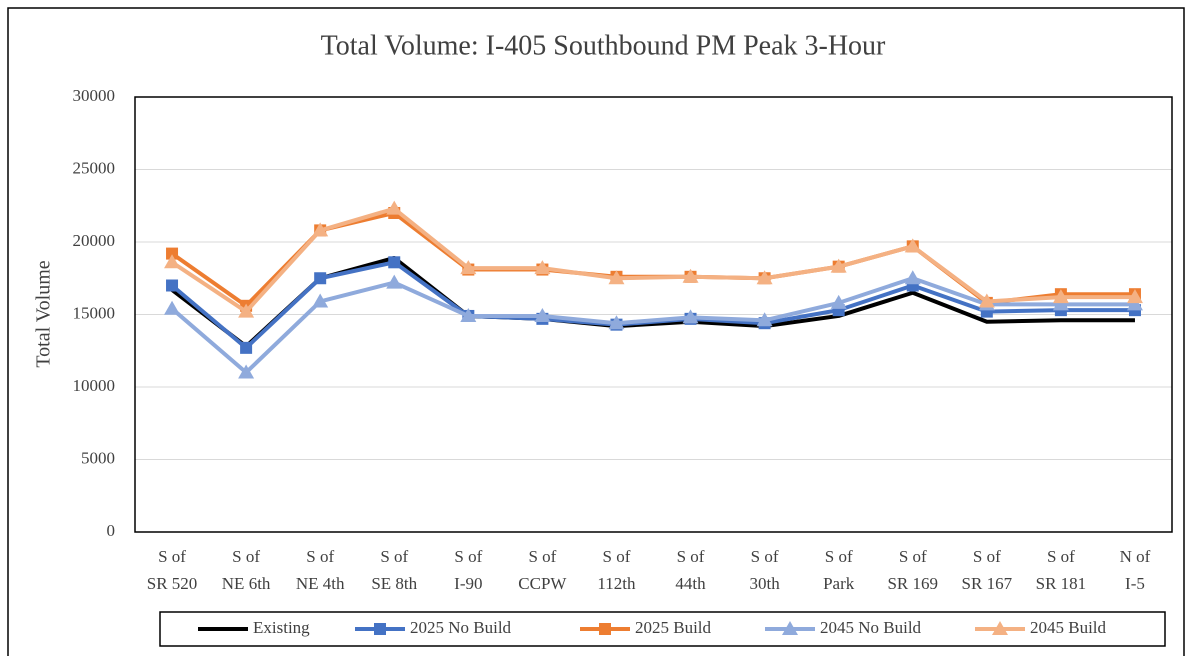 This screenshot has height=656, width=1191. Describe the element at coordinates (1068, 627) in the screenshot. I see `legend-label: 2045 Build` at that location.